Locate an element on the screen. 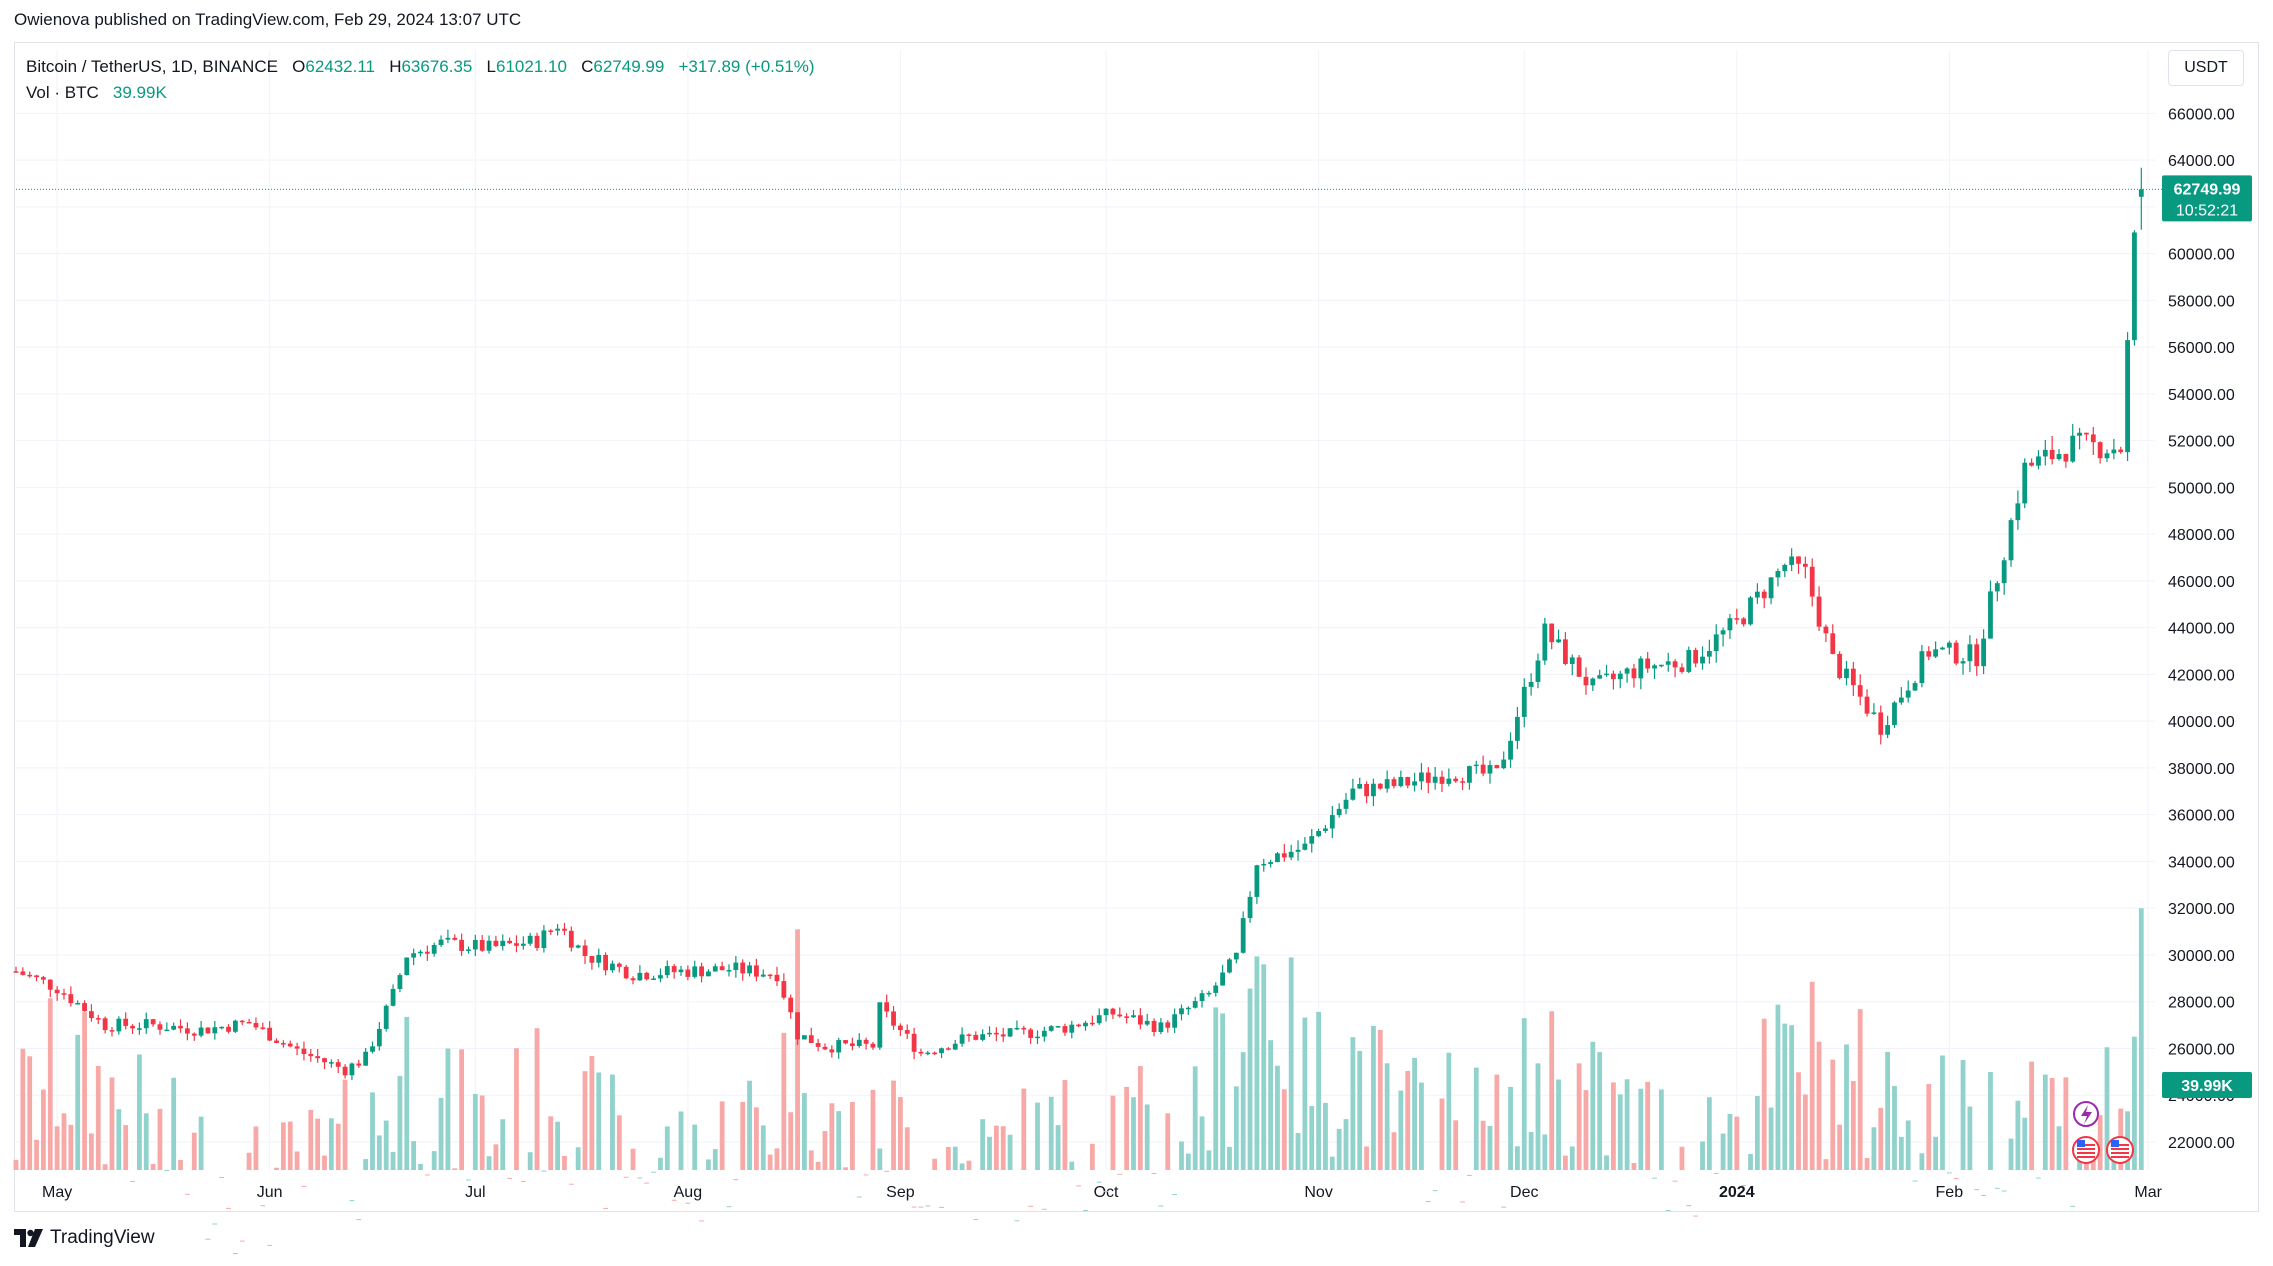 This screenshot has width=2273, height=1266. us-flag-canton is located at coordinates (2081, 1143).